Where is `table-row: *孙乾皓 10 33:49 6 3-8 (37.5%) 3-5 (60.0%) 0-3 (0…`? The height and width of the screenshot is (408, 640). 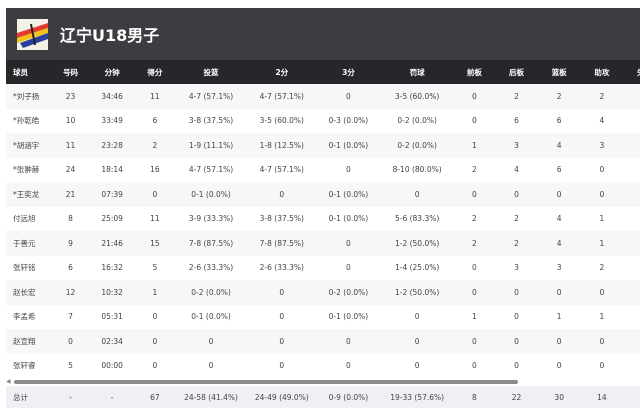
table-row: *孙乾皓 10 33:49 6 3-8 (37.5%) 3-5 (60.0%) 0-3 (0… is located at coordinates (323, 121).